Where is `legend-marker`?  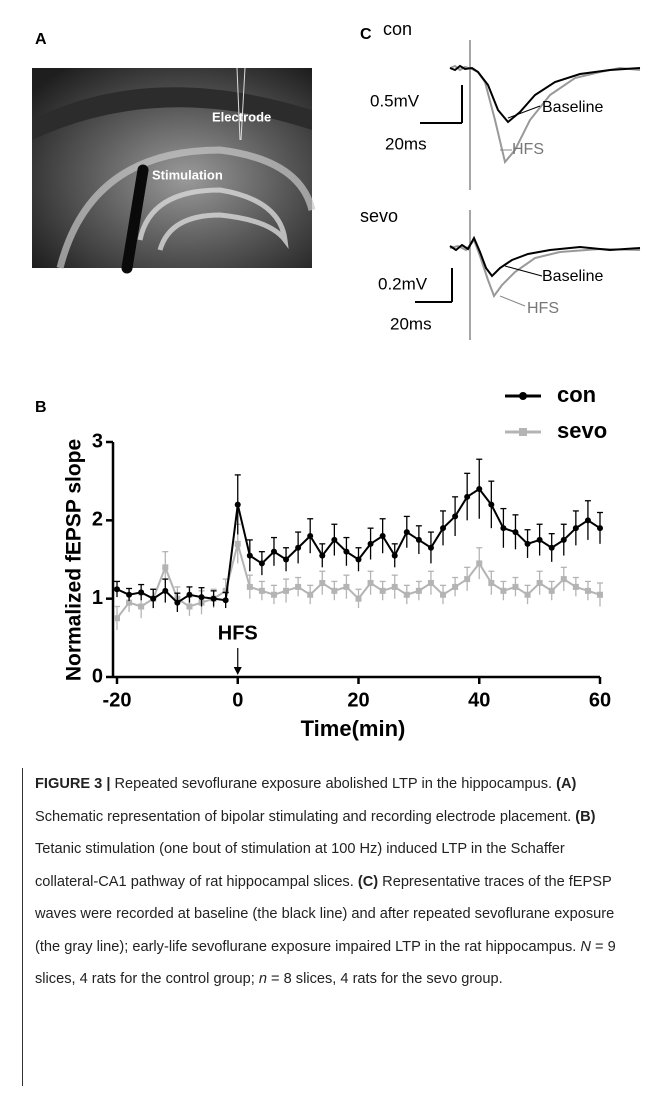
legend-marker is located at coordinates (523, 432).